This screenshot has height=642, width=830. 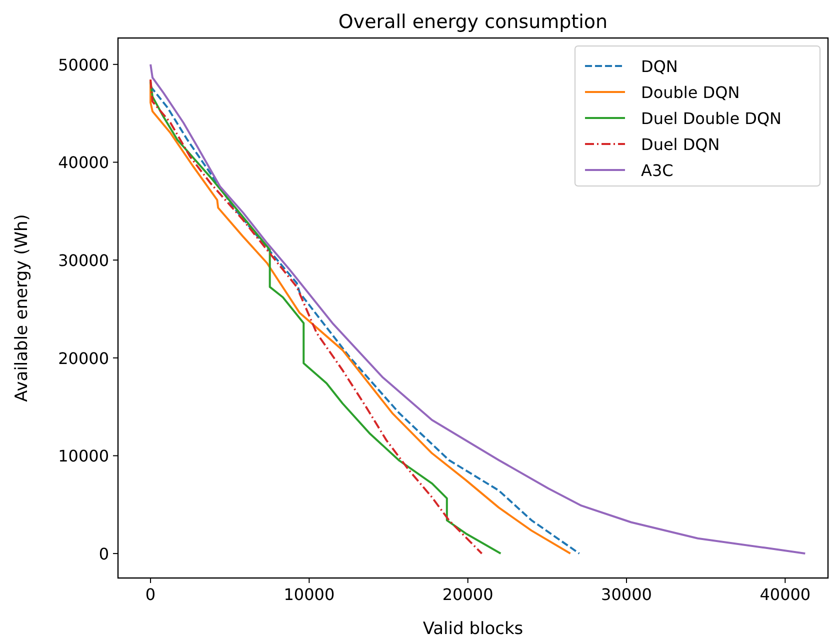 What do you see at coordinates (680, 144) in the screenshot?
I see `legend-label: Duel DQN` at bounding box center [680, 144].